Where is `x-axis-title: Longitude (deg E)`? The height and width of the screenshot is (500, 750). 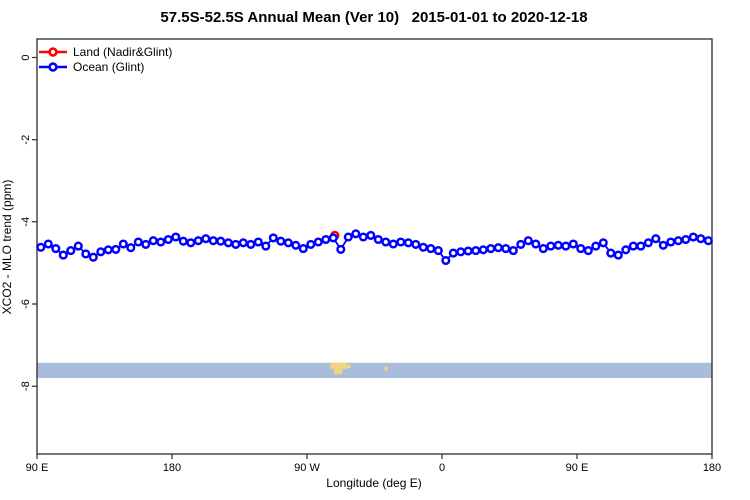
x-axis-title: Longitude (deg E) is located at coordinates (373, 483).